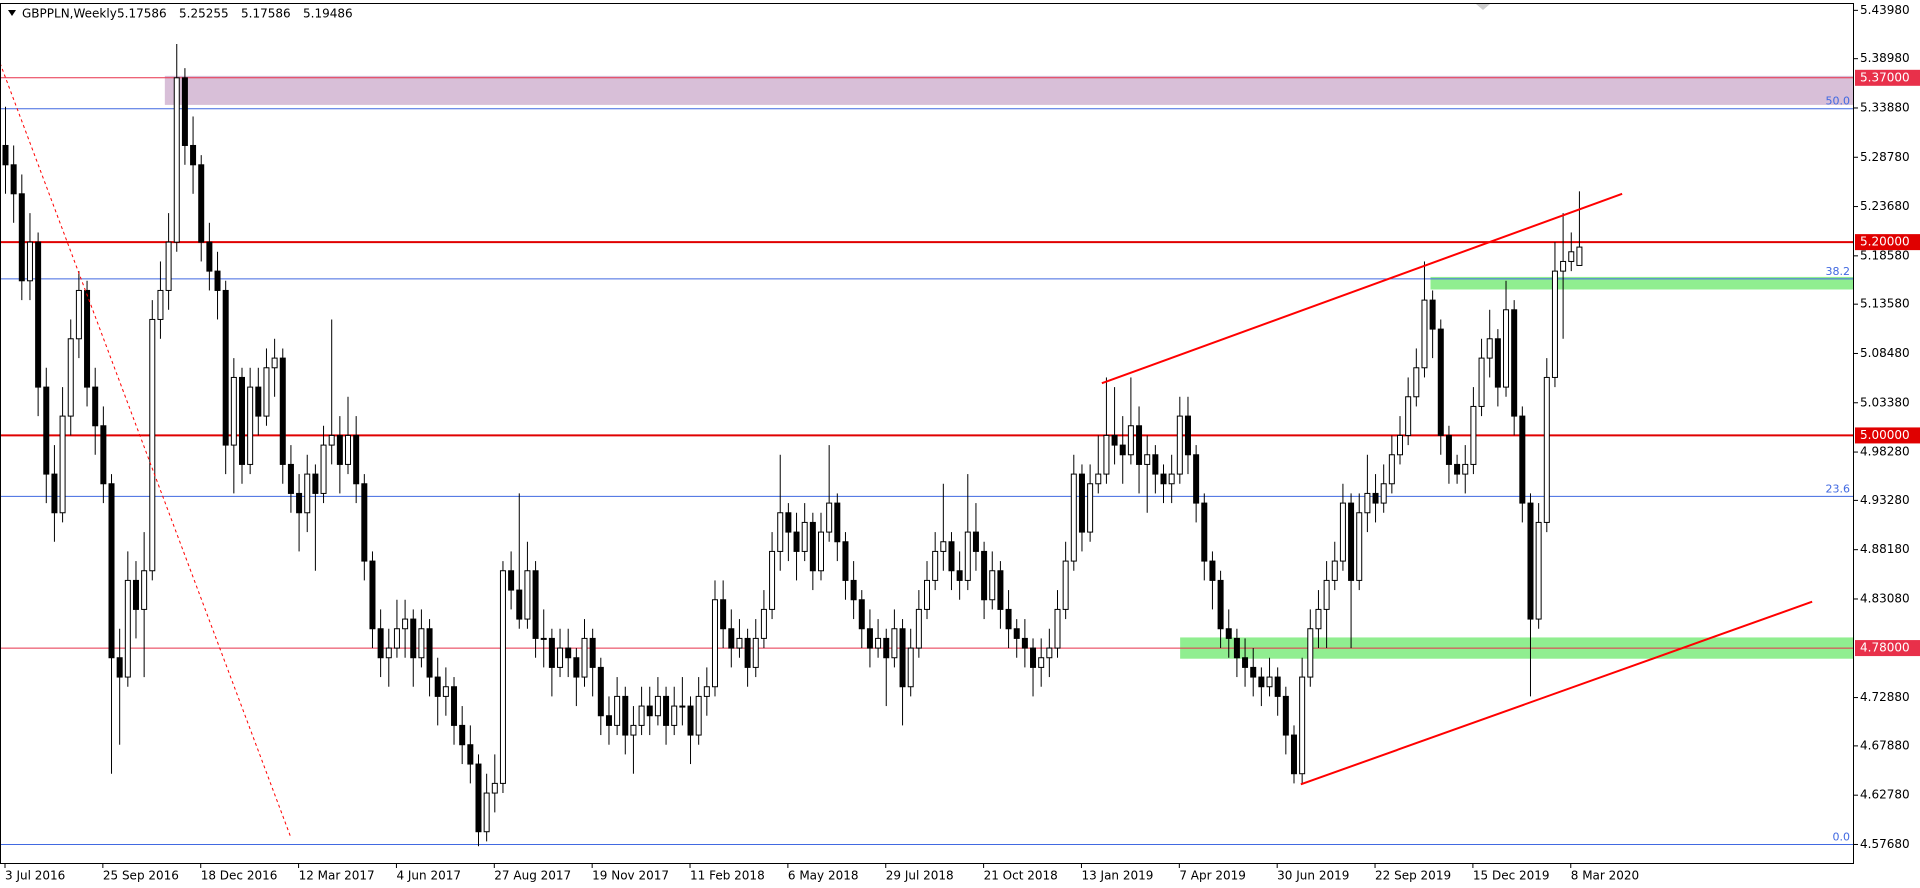 The width and height of the screenshot is (1920, 888). What do you see at coordinates (1885, 206) in the screenshot?
I see `y-tick-label: 5.23680` at bounding box center [1885, 206].